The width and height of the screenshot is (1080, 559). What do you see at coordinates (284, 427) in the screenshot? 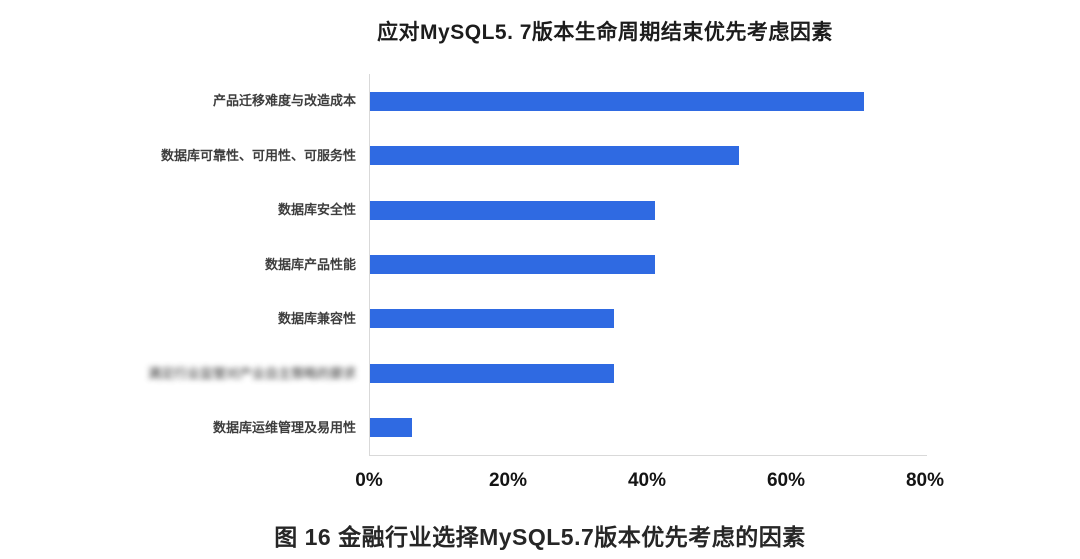
I see `category-label: 数据库运维管理及易用性` at bounding box center [284, 427].